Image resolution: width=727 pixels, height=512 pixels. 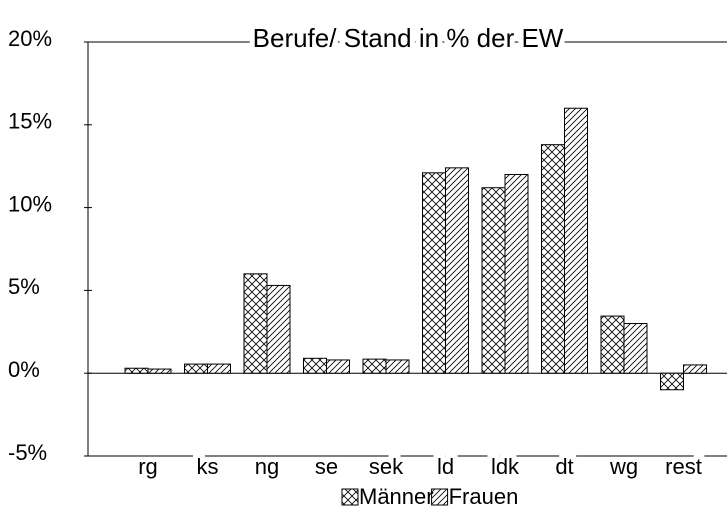 I want to click on chart-title: Berufe/ Stand in % der EW, so click(x=408, y=38).